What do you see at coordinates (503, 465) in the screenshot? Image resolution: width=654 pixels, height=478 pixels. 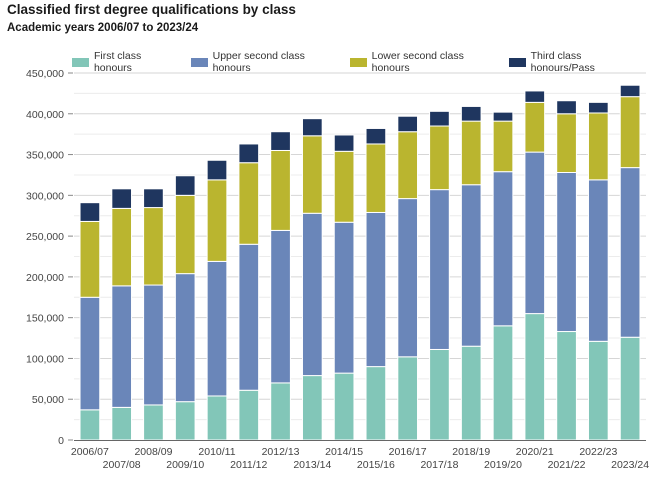 I see `x-tick-label: 2019/20` at bounding box center [503, 465].